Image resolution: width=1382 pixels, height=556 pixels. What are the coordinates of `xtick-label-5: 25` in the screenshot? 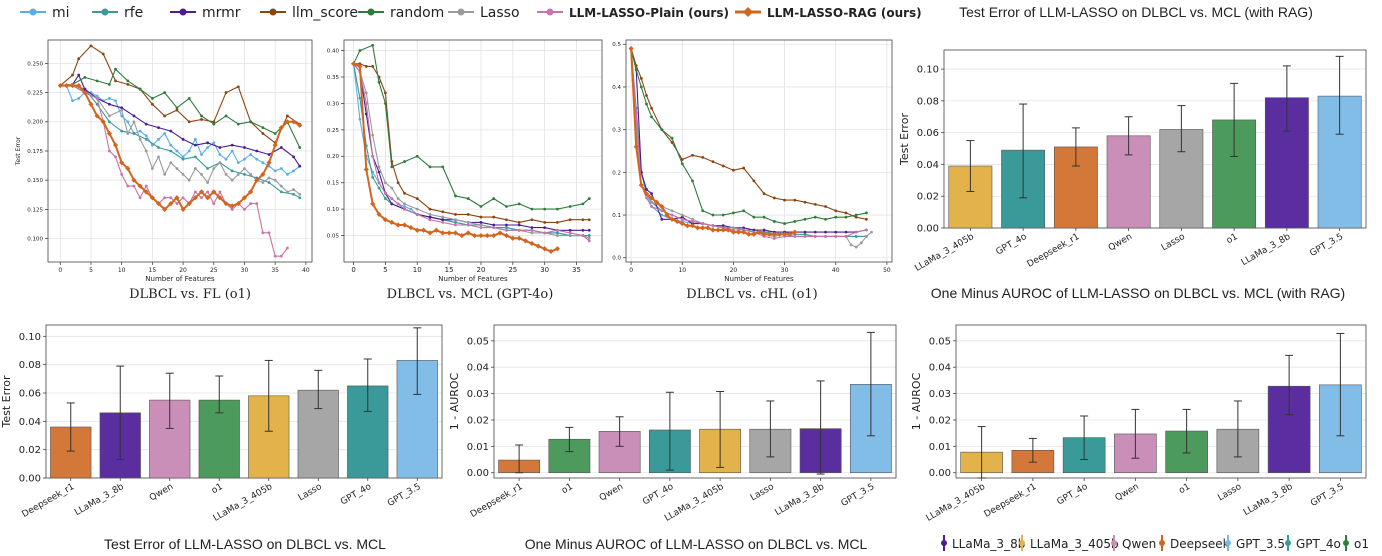 It's located at (512, 270).